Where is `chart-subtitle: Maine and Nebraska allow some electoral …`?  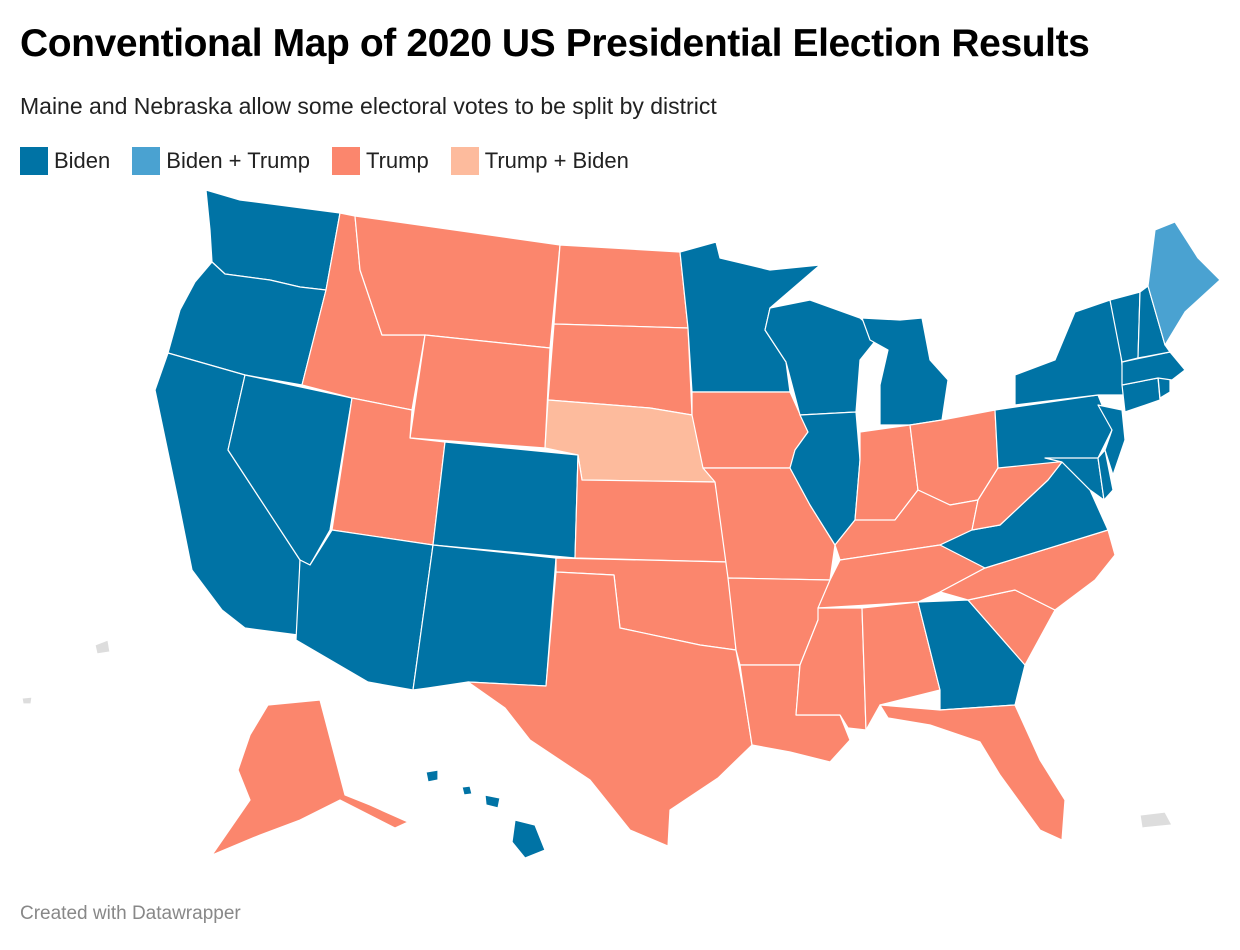
chart-subtitle: Maine and Nebraska allow some electoral … is located at coordinates (368, 106).